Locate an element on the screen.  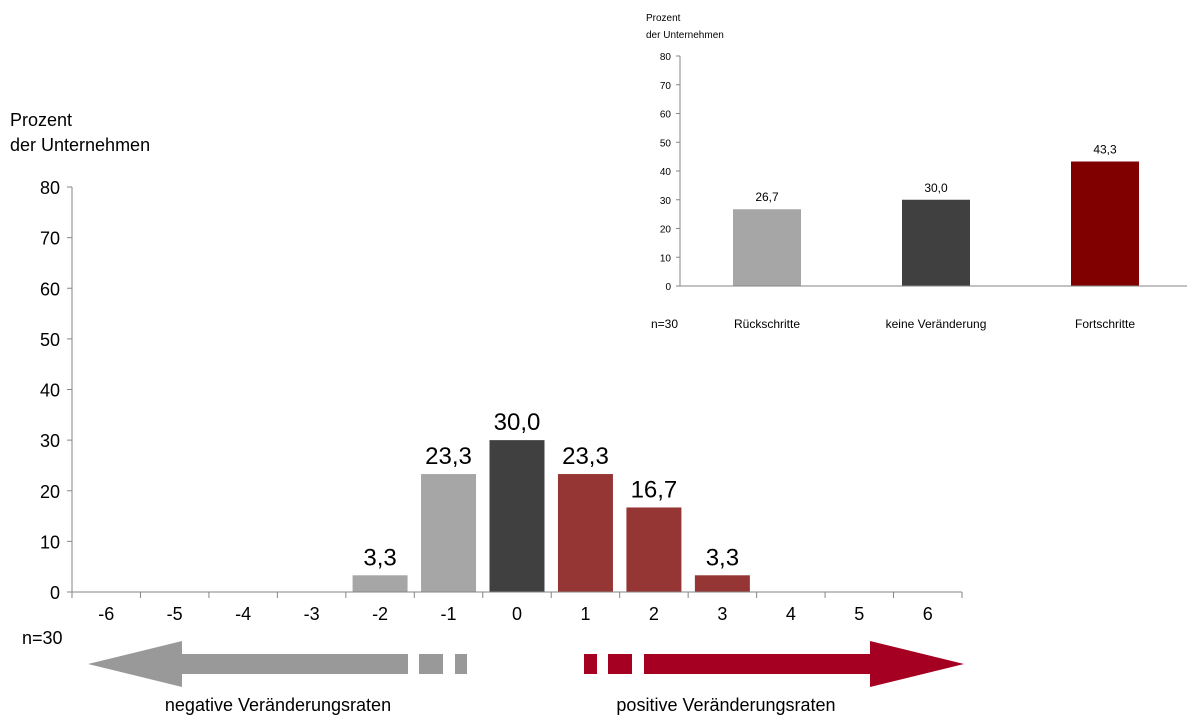
main-data-label: 16,7 is located at coordinates (654, 489).